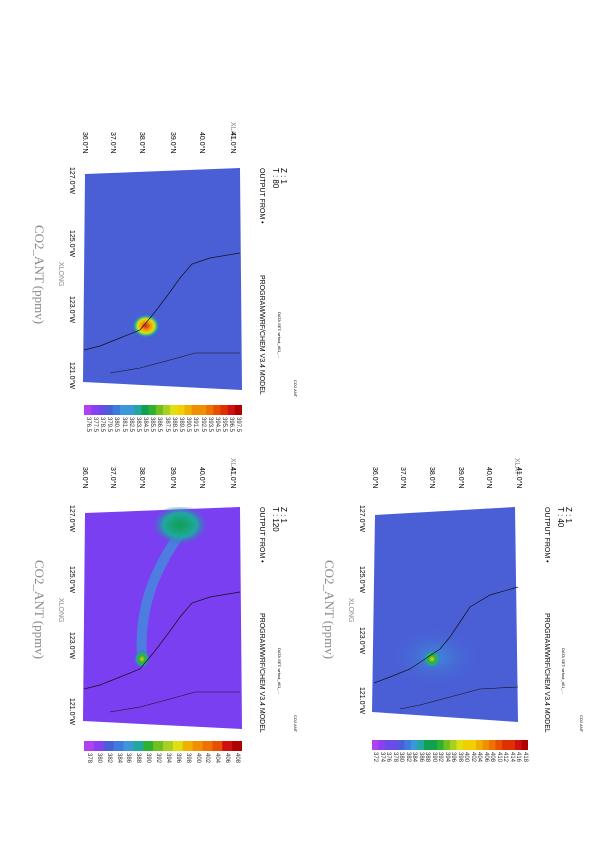 The image size is (595, 842). I want to click on t-label: T : 120, so click(275, 519).